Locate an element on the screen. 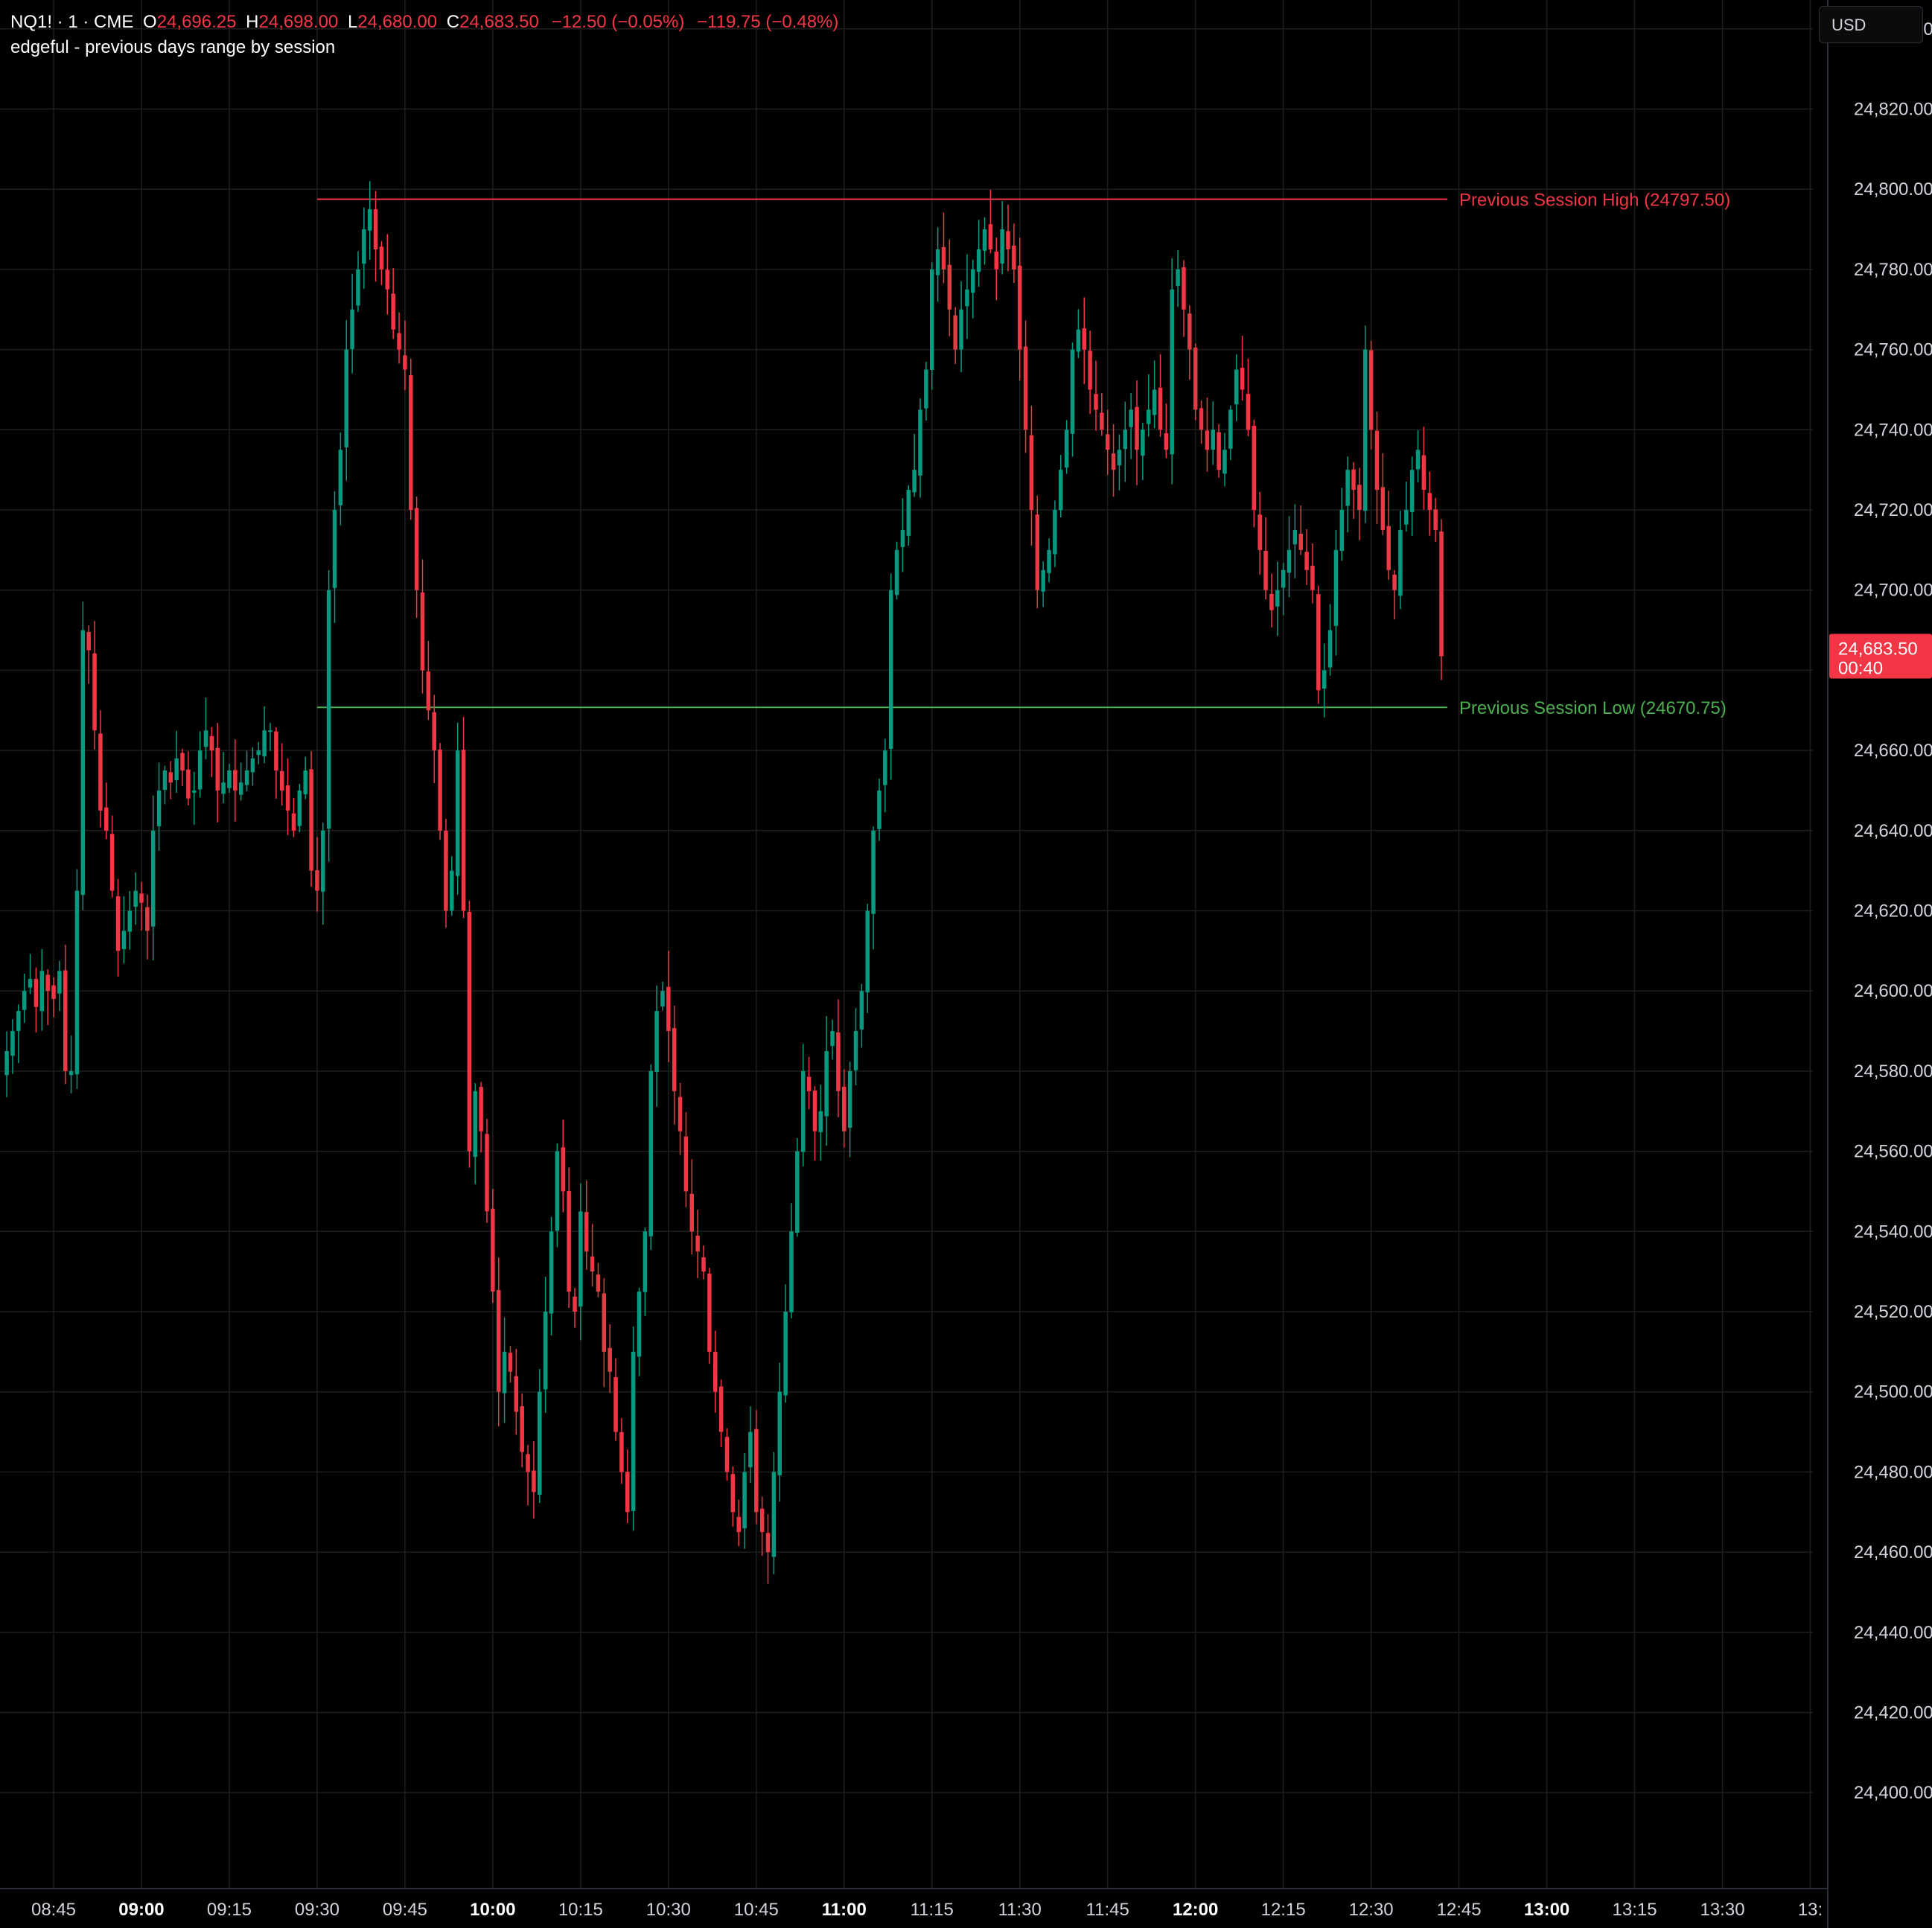 The height and width of the screenshot is (1928, 1932). last-price-badge is located at coordinates (1880, 656).